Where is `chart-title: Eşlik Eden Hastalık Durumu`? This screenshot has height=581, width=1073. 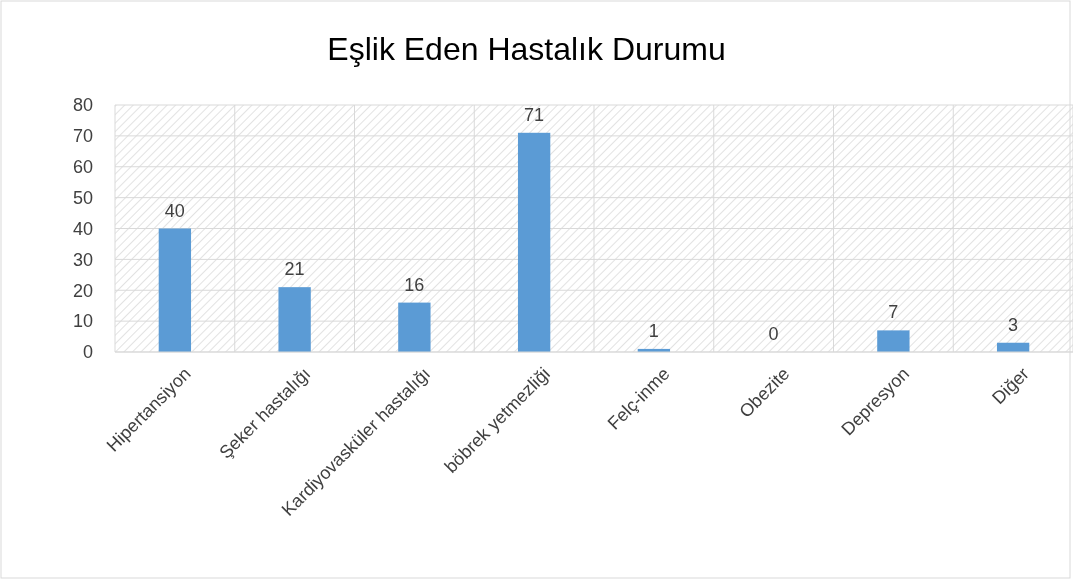 chart-title: Eşlik Eden Hastalık Durumu is located at coordinates (526, 49).